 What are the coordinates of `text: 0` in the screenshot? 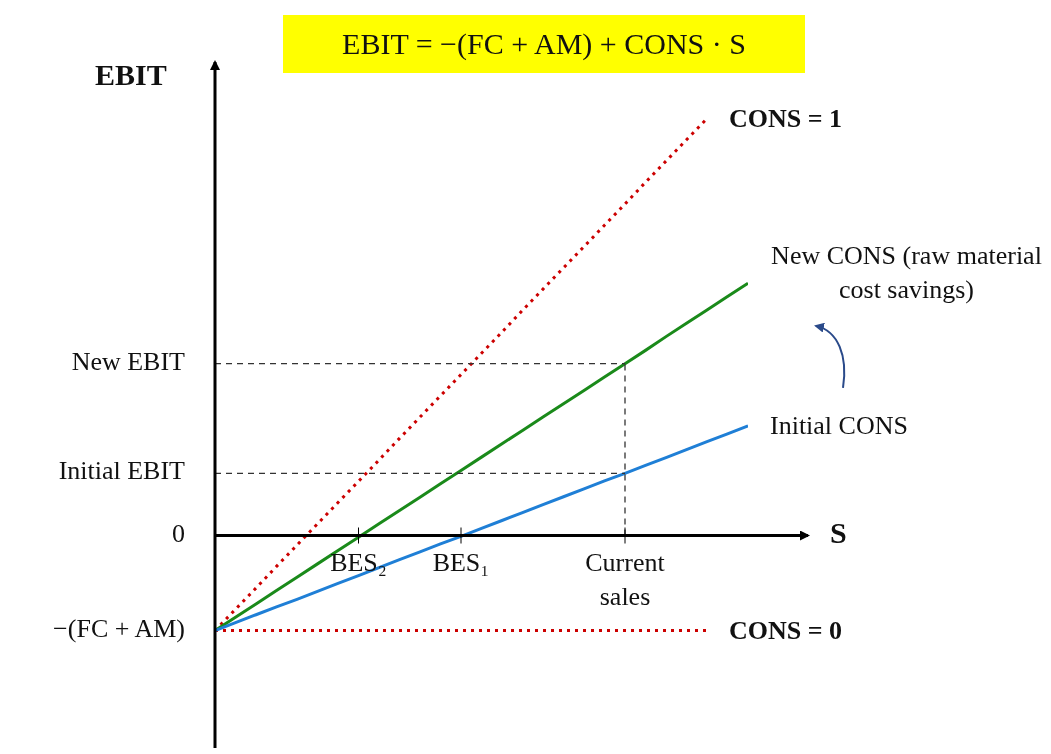 It's located at (178, 533).